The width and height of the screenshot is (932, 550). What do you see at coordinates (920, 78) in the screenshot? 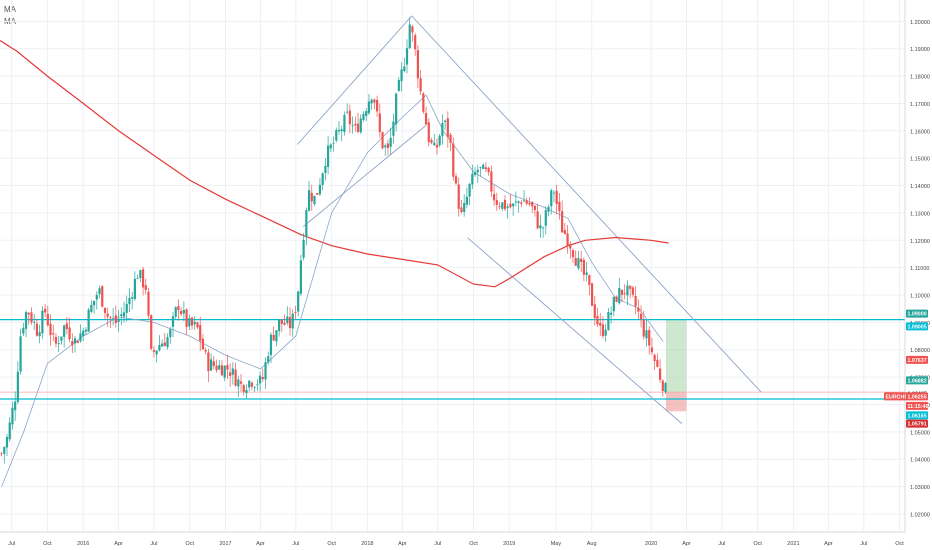
I see `y-tick-label: 1.18000` at bounding box center [920, 78].